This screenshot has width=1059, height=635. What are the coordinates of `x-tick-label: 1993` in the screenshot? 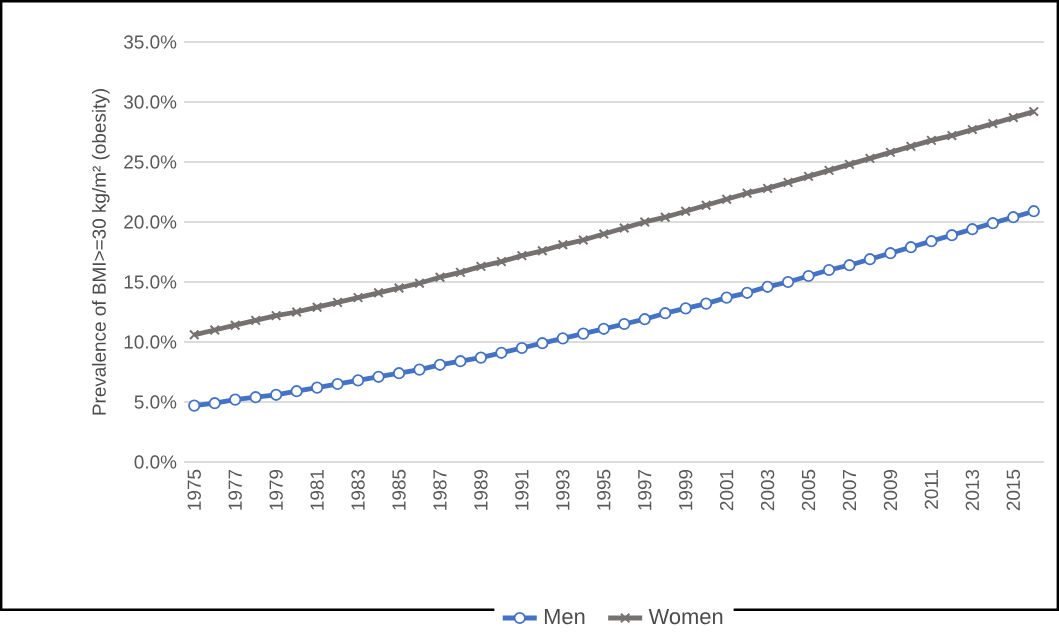 It's located at (563, 489).